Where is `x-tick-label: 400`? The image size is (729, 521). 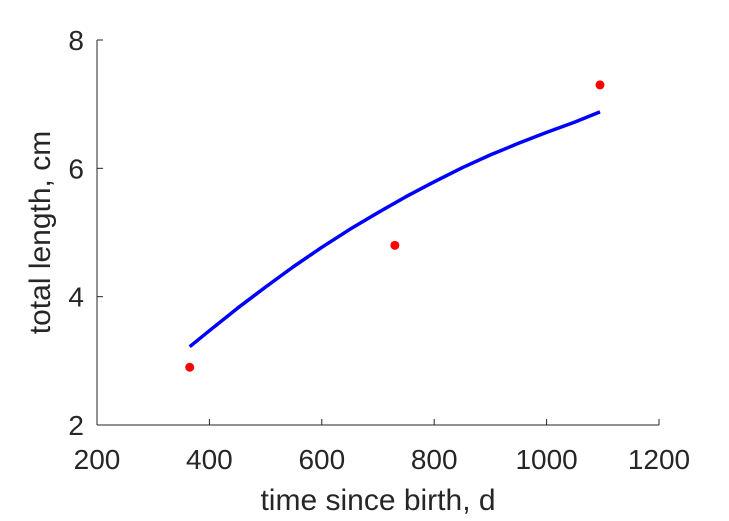 x-tick-label: 400 is located at coordinates (209, 459).